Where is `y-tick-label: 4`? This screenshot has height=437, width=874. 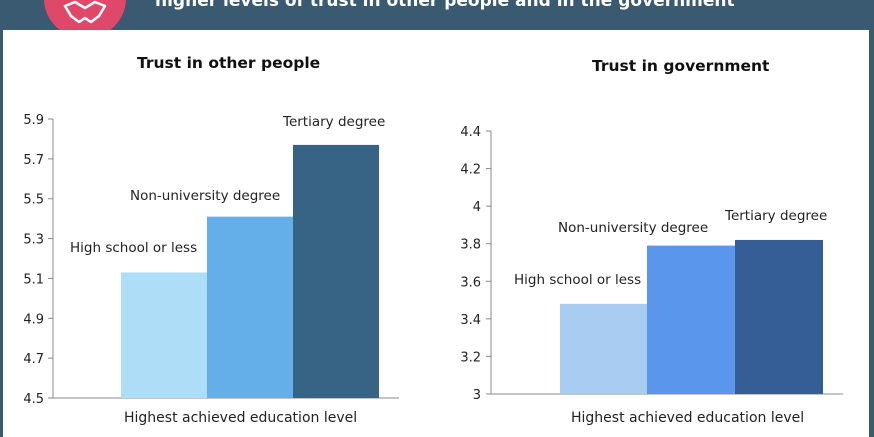 y-tick-label: 4 is located at coordinates (477, 207).